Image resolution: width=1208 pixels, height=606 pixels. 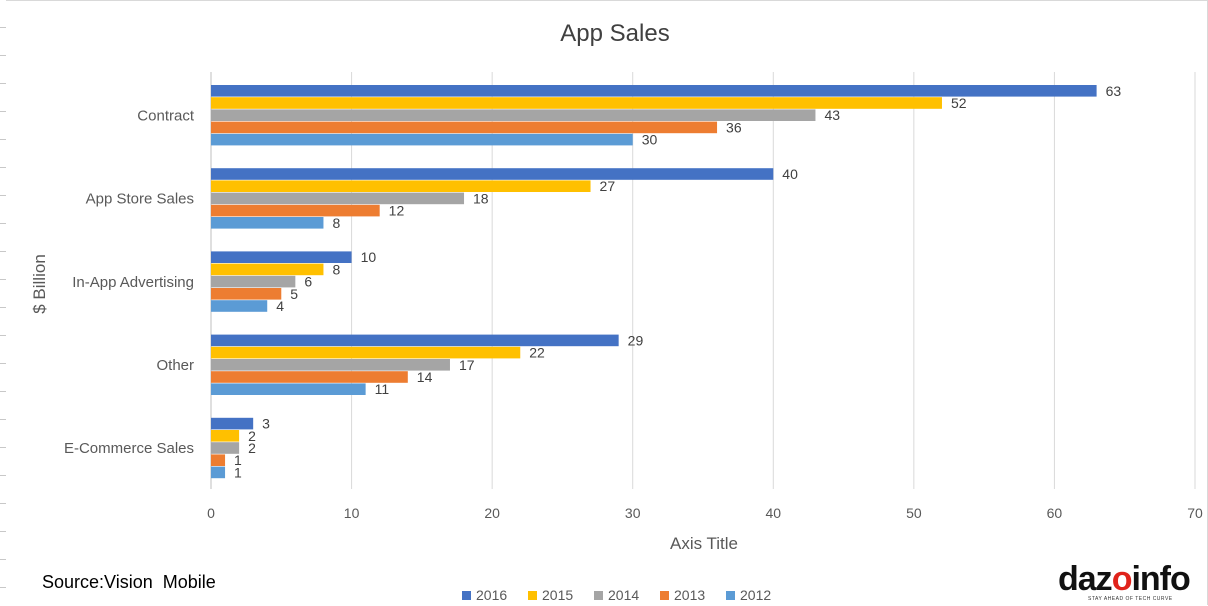 I want to click on dazeinfo-logo: dazoinfo STAY AHEAD OF TECH CURVE, so click(x=1128, y=584).